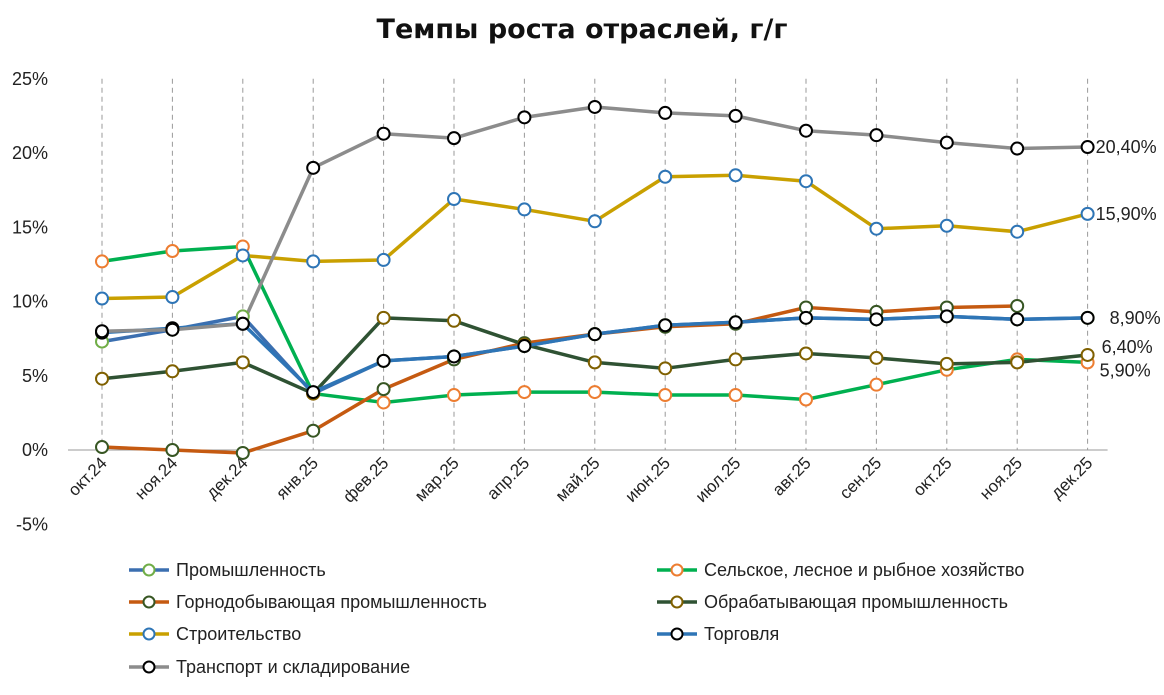  Describe the element at coordinates (1125, 370) in the screenshot. I see `end-value-label: 5,90%` at that location.